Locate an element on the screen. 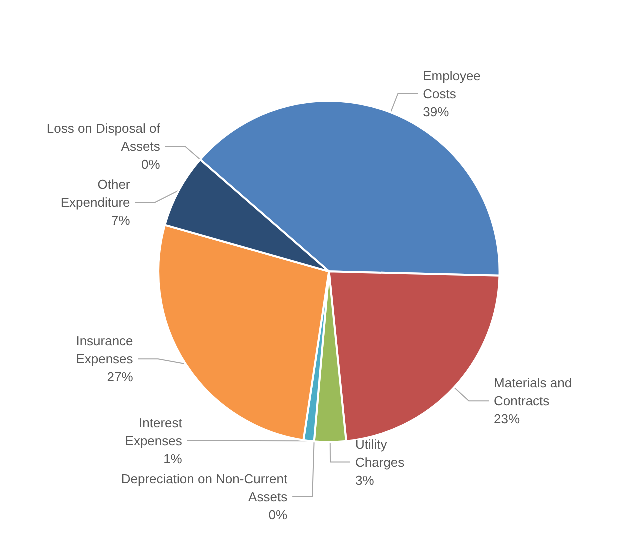 This screenshot has width=622, height=533. slice-label: Materials and Contracts is located at coordinates (533, 392).